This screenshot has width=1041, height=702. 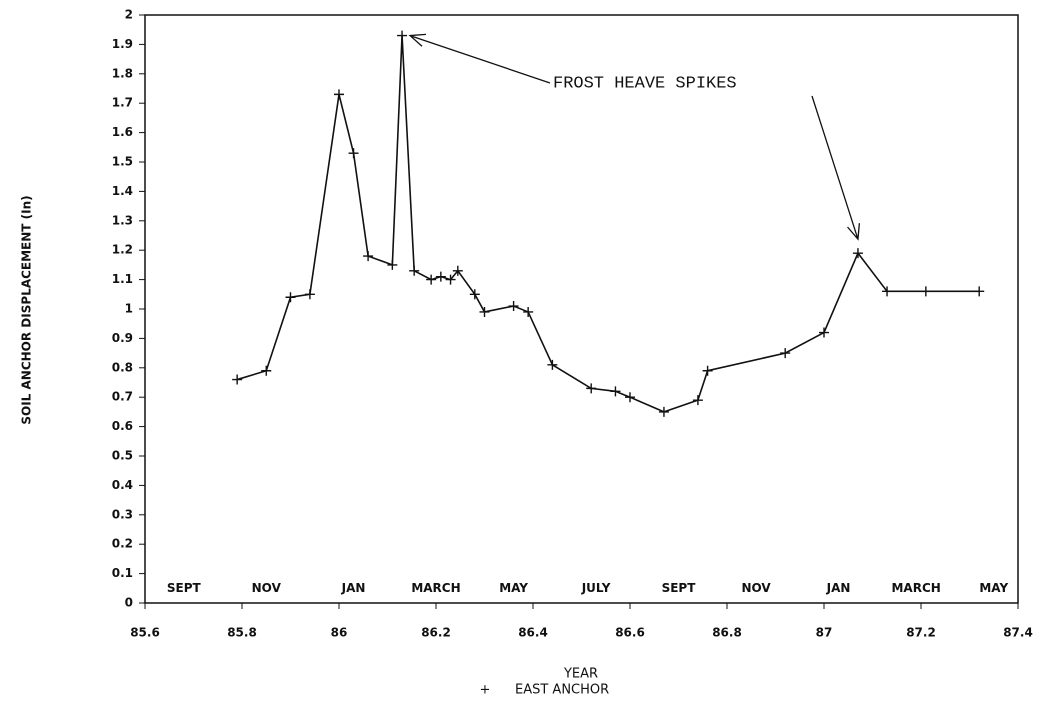 What do you see at coordinates (122, 456) in the screenshot?
I see `y-tick-label: 0.5` at bounding box center [122, 456].